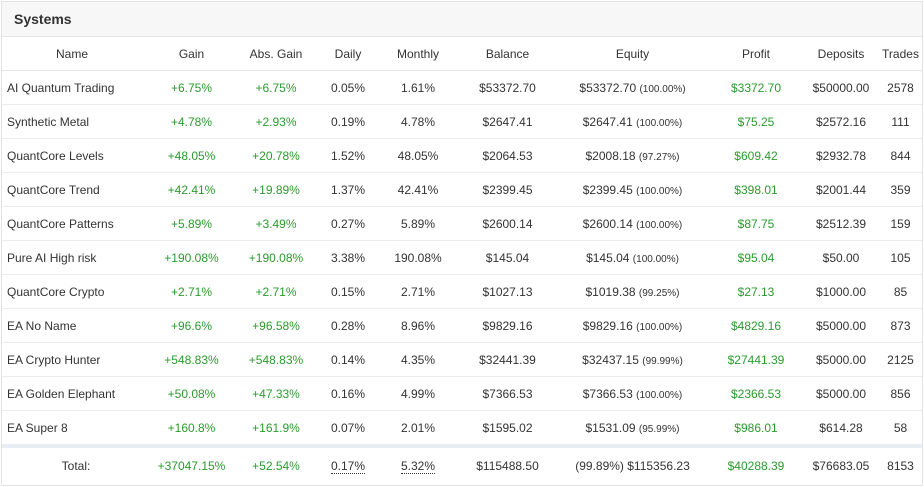  What do you see at coordinates (507, 464) in the screenshot?
I see `total-balance: $115488.50` at bounding box center [507, 464].